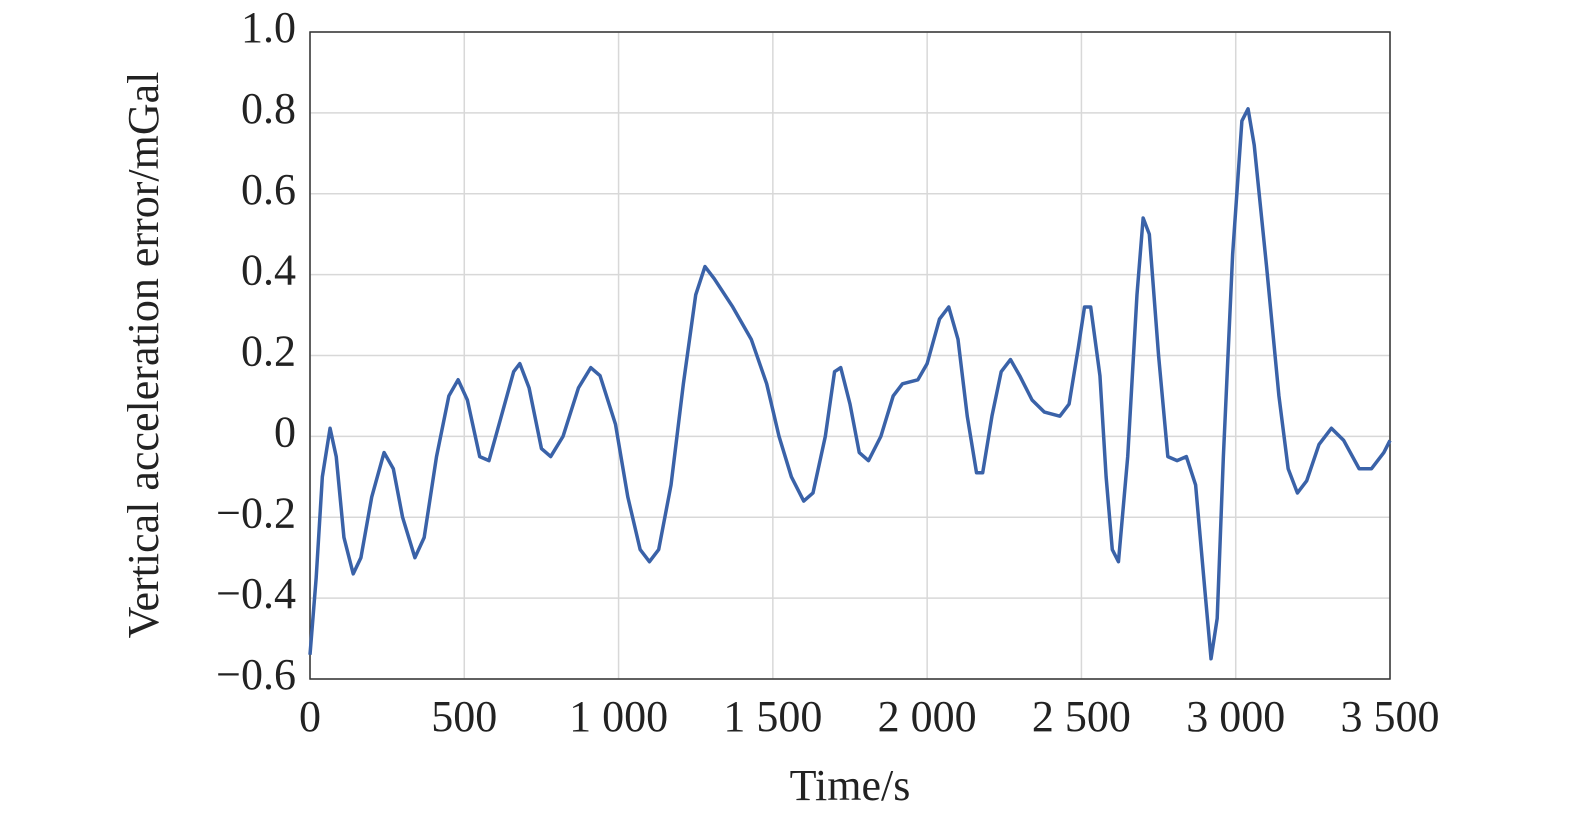  Describe the element at coordinates (772, 716) in the screenshot. I see `x-tick-label: 1 500` at that location.